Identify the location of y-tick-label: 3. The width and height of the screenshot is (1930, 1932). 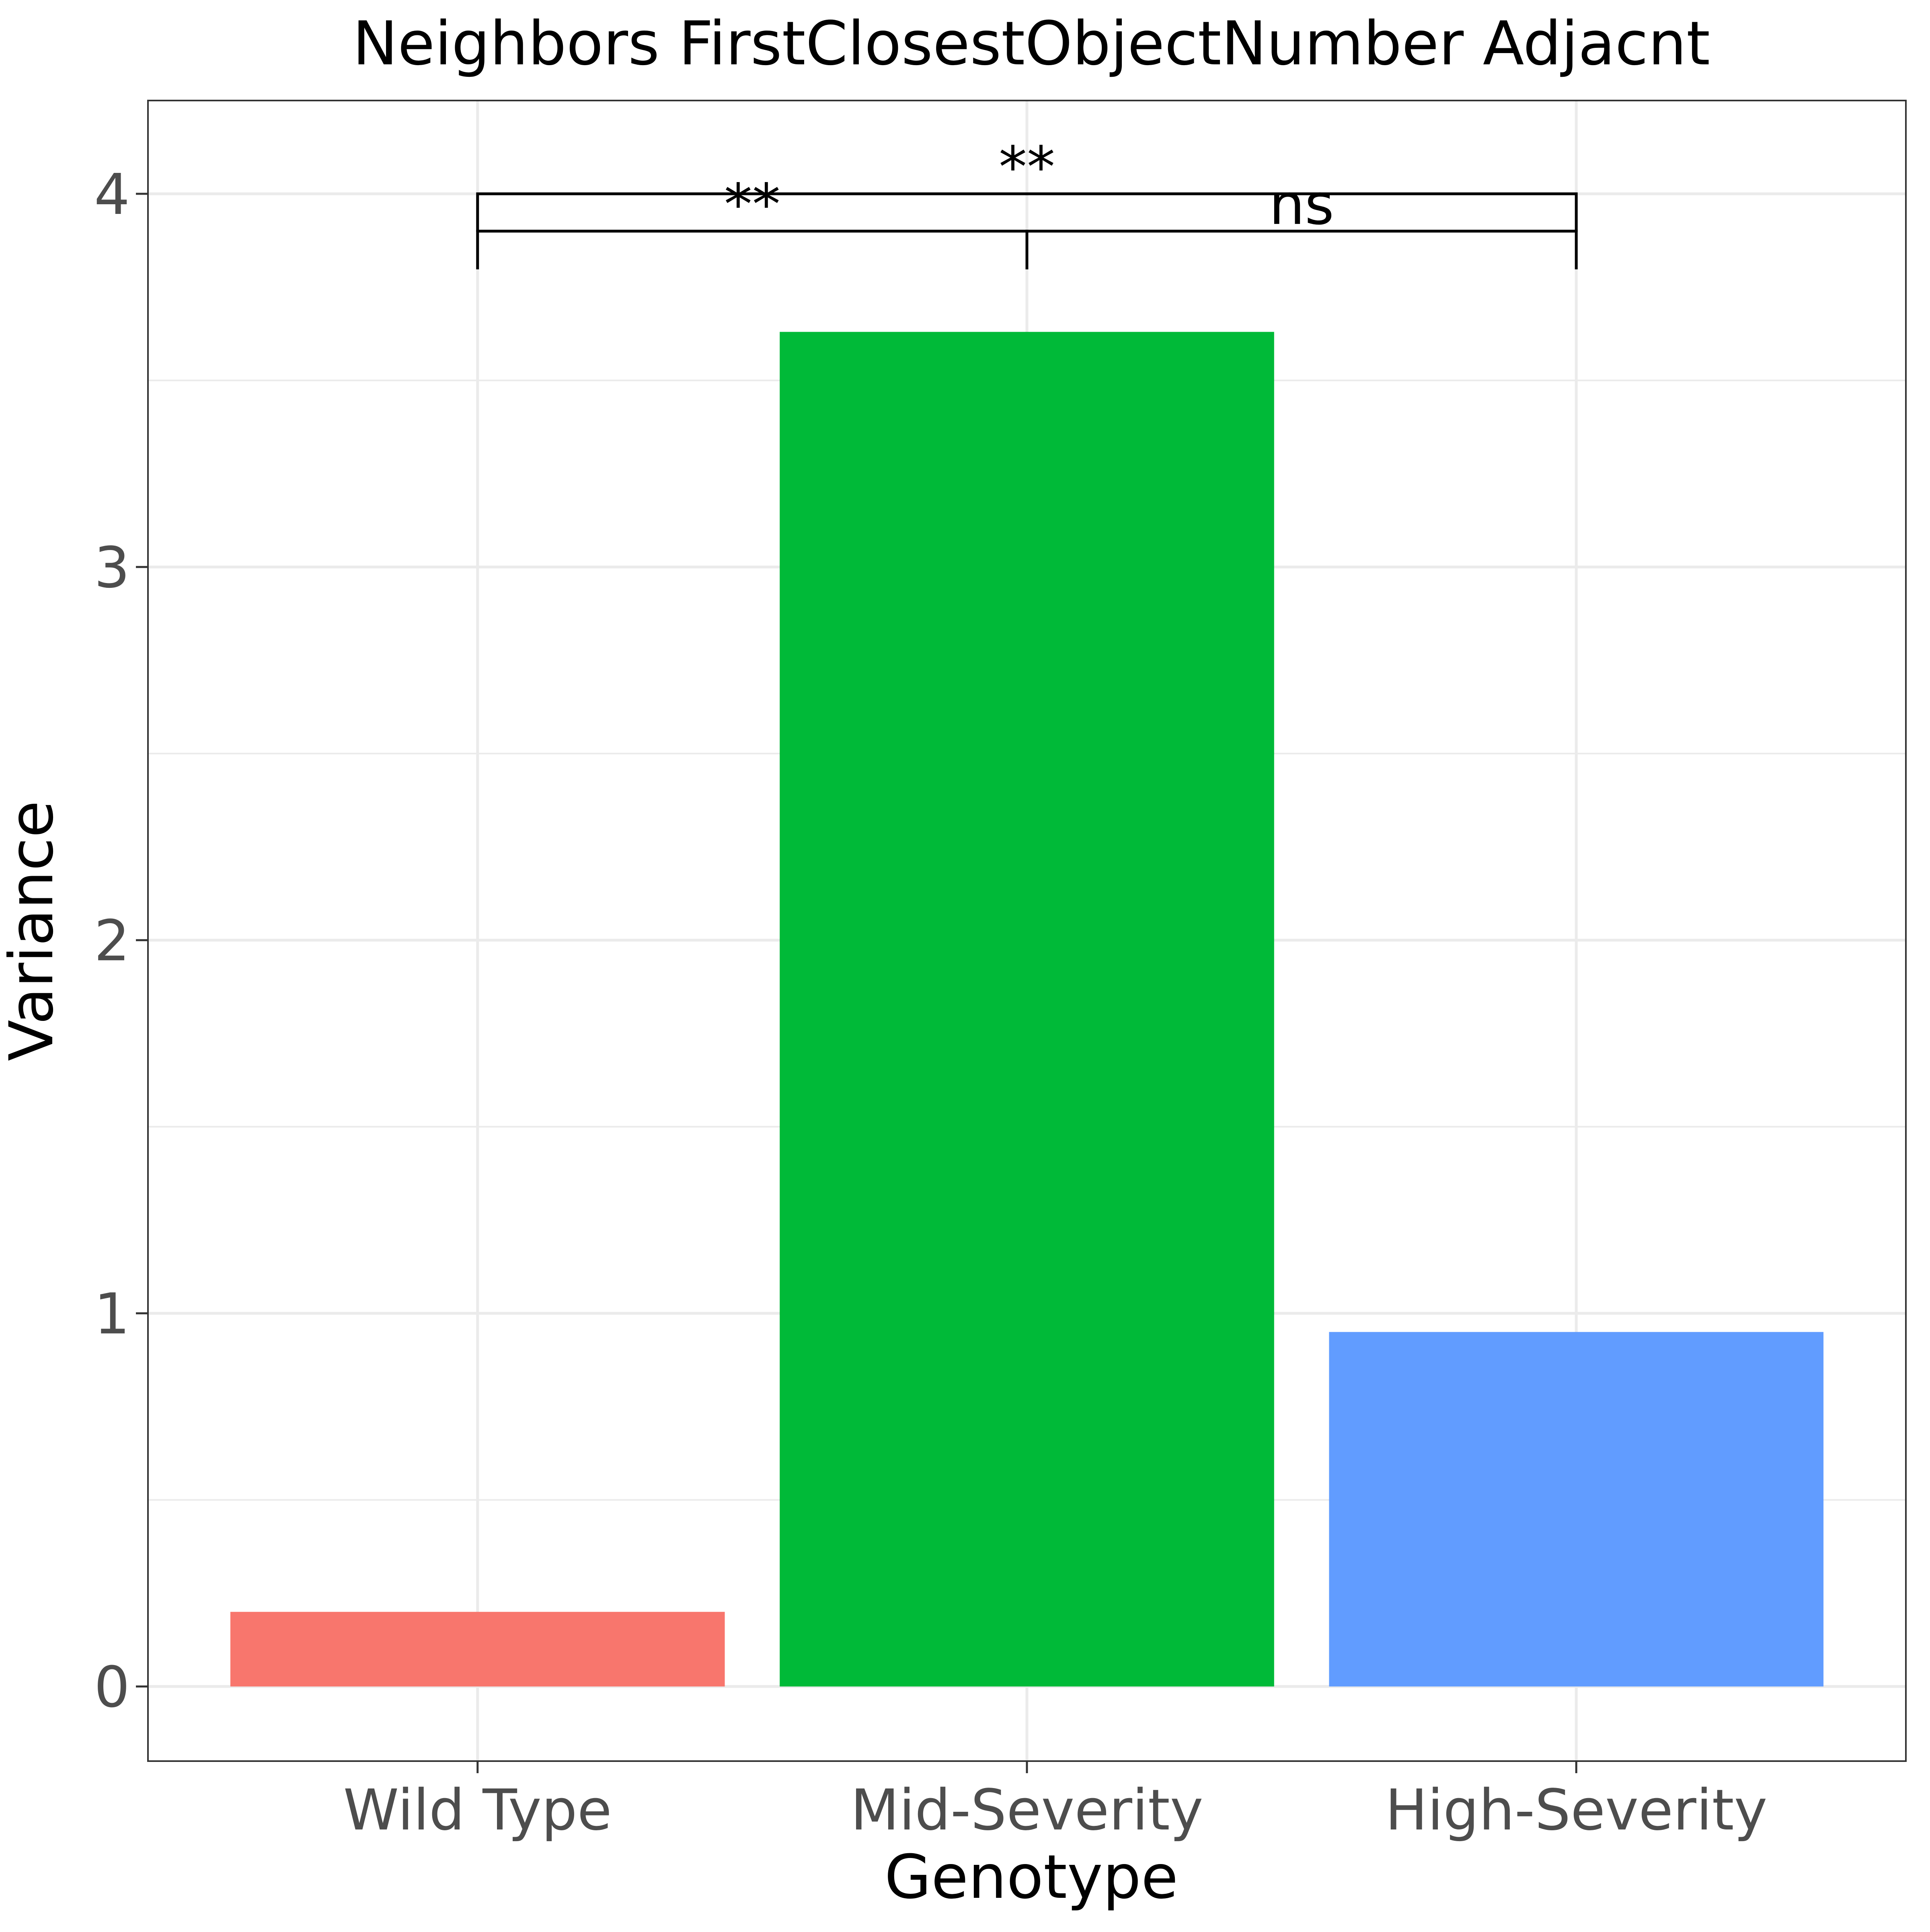
(112, 568).